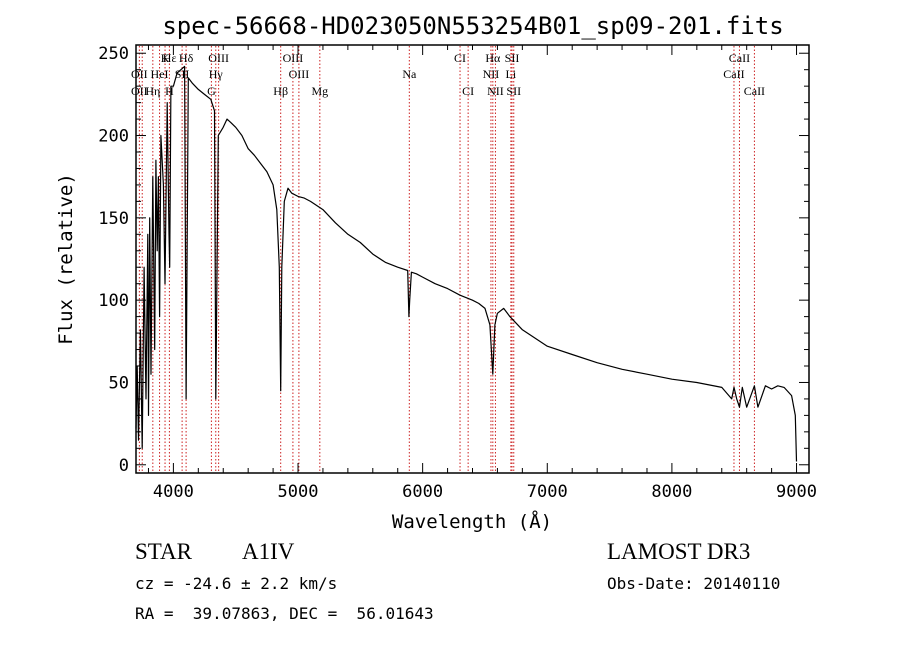 This screenshot has height=649, width=900. Describe the element at coordinates (319, 91) in the screenshot. I see `line-label: Mg` at that location.